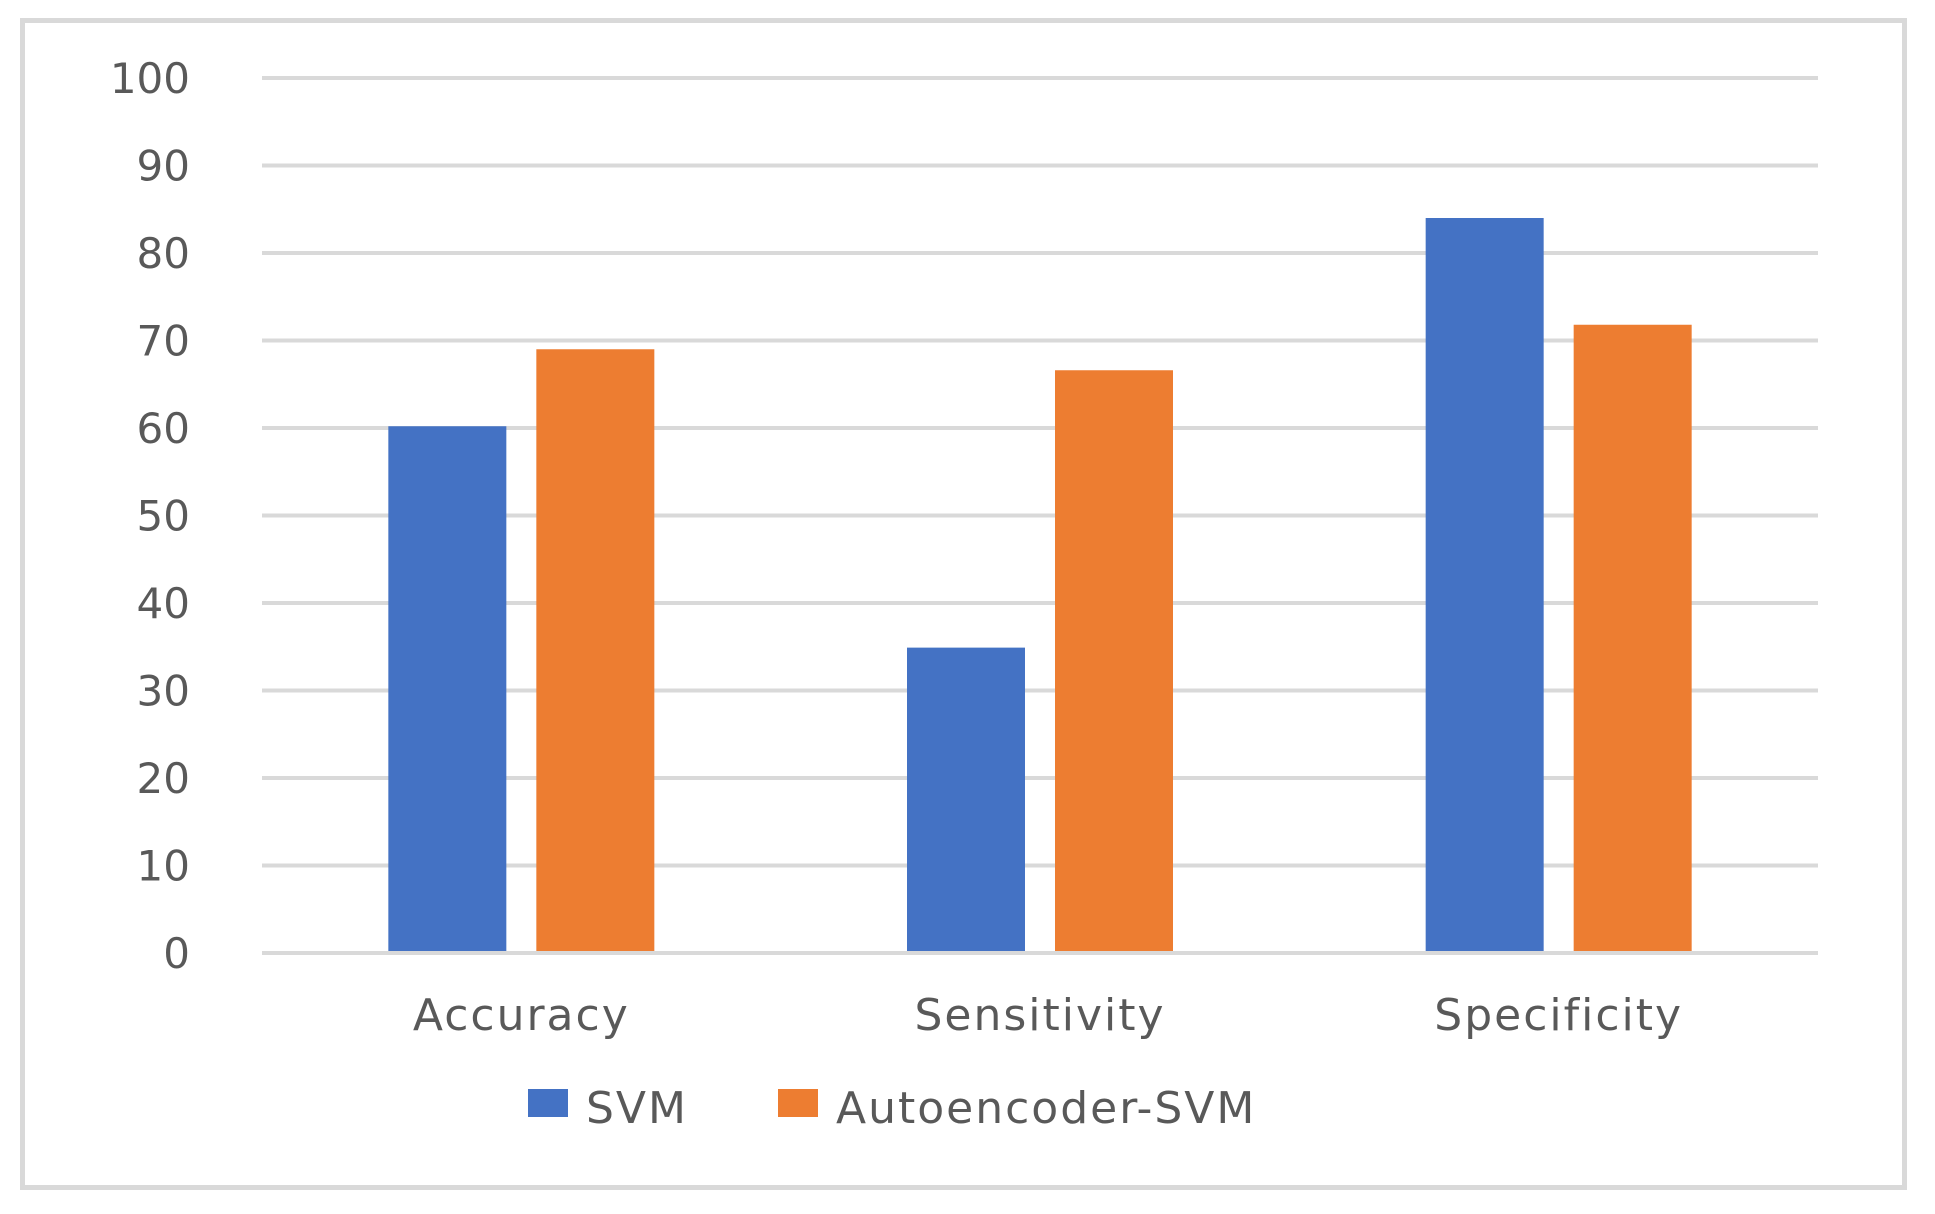 The height and width of the screenshot is (1214, 1935). I want to click on y-tick-label-90: 90, so click(163, 166).